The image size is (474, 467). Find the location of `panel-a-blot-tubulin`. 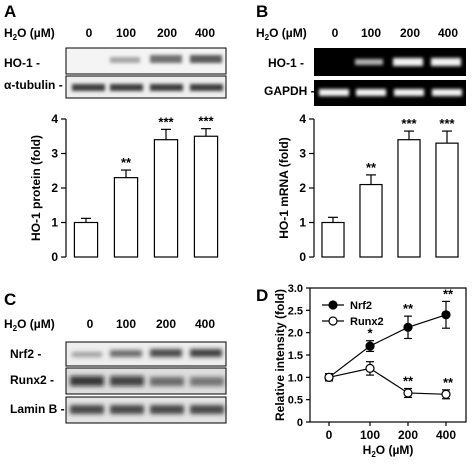

panel-a-blot-tubulin is located at coordinates (146, 87).